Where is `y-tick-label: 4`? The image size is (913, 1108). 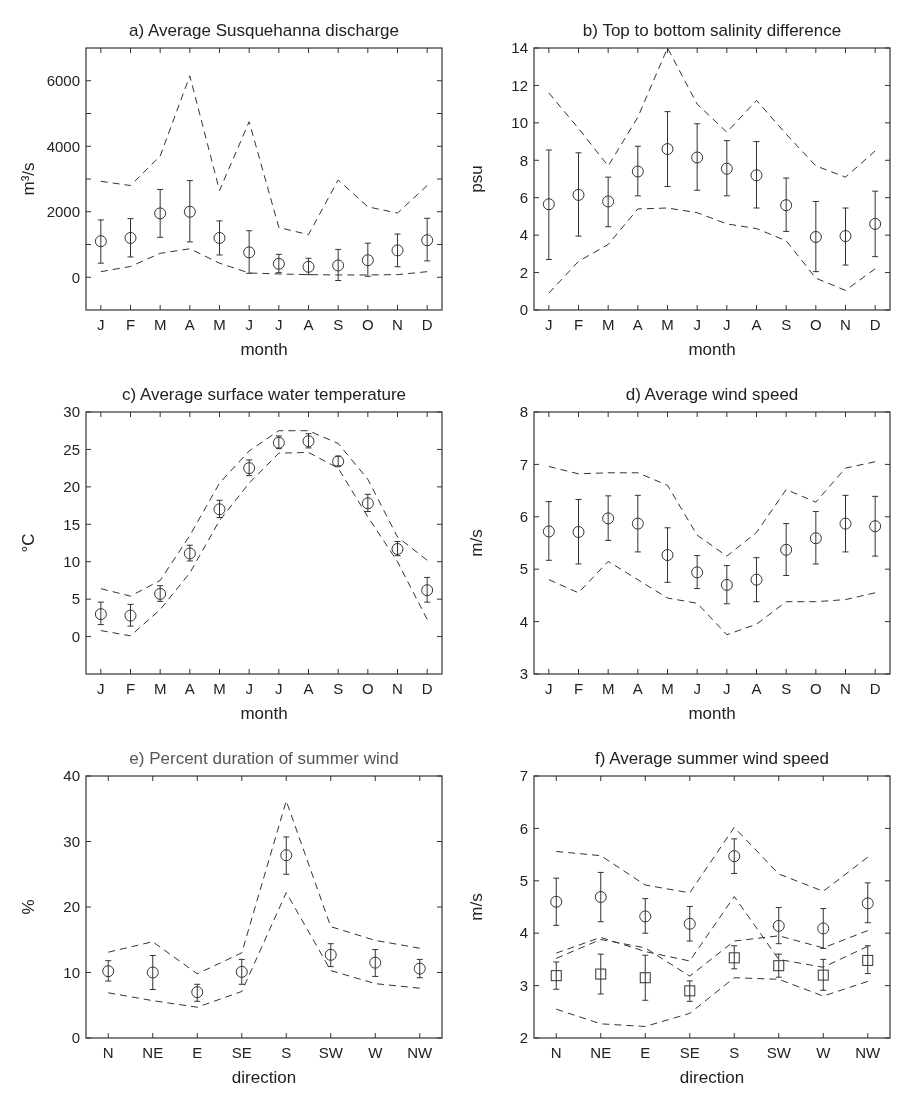
y-tick-label: 4 is located at coordinates (523, 235).